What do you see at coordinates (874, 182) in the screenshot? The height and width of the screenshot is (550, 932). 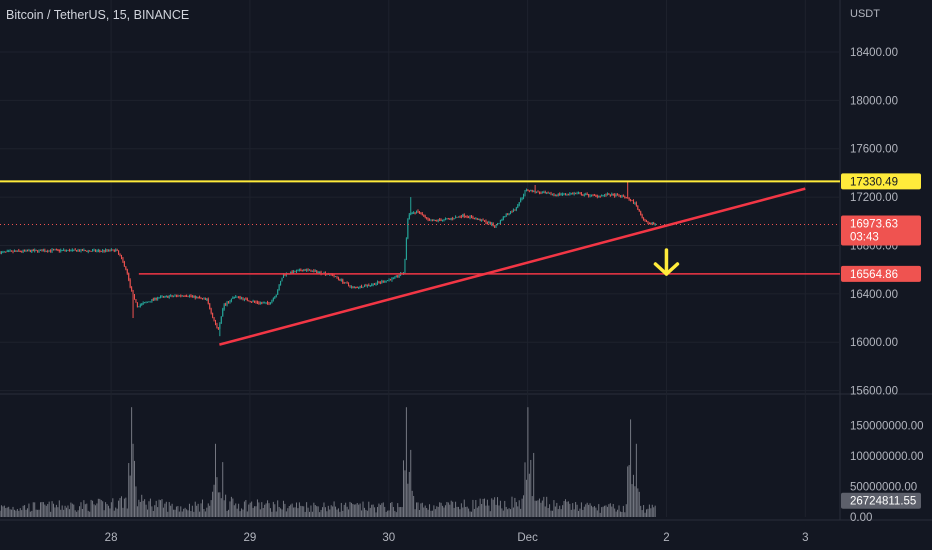 I see `resistance-price-label-text: 17330.49` at bounding box center [874, 182].